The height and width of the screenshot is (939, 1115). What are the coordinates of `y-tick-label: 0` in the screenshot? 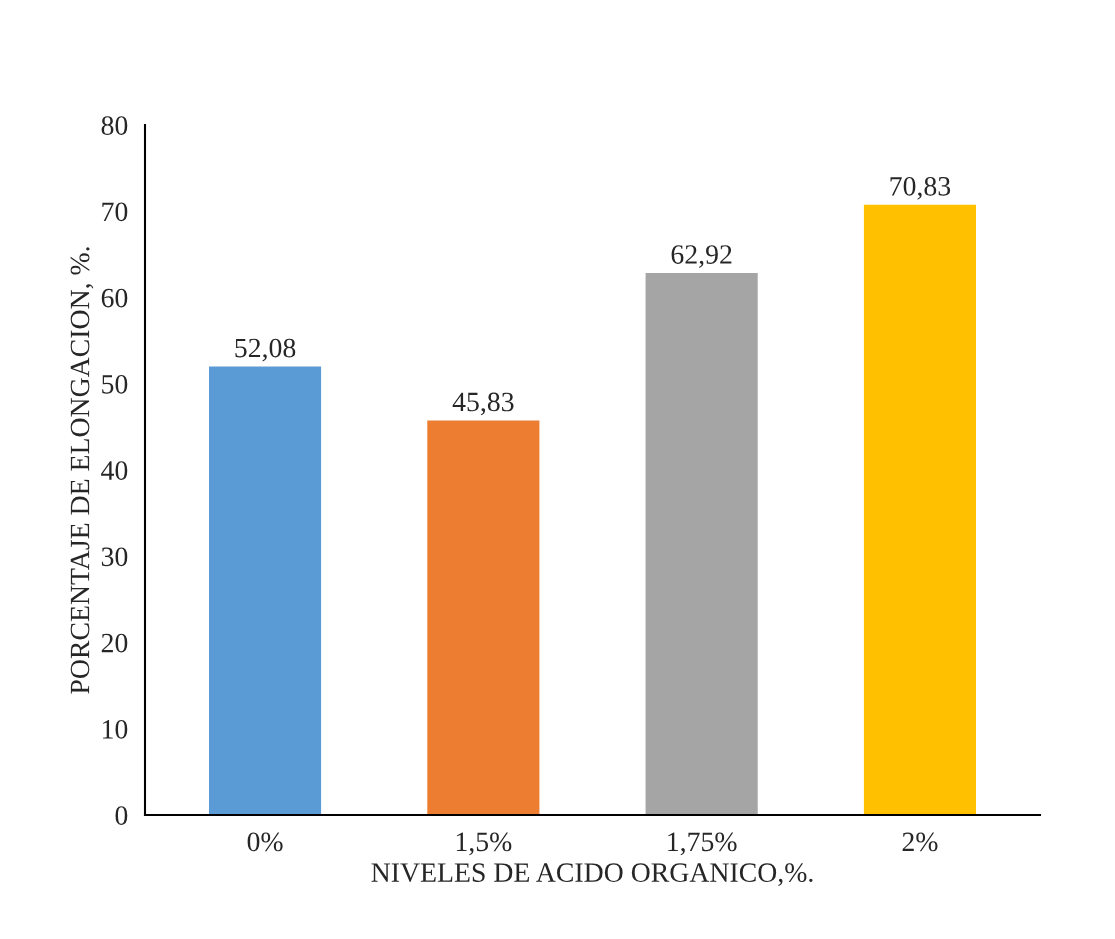 It's located at (121, 815).